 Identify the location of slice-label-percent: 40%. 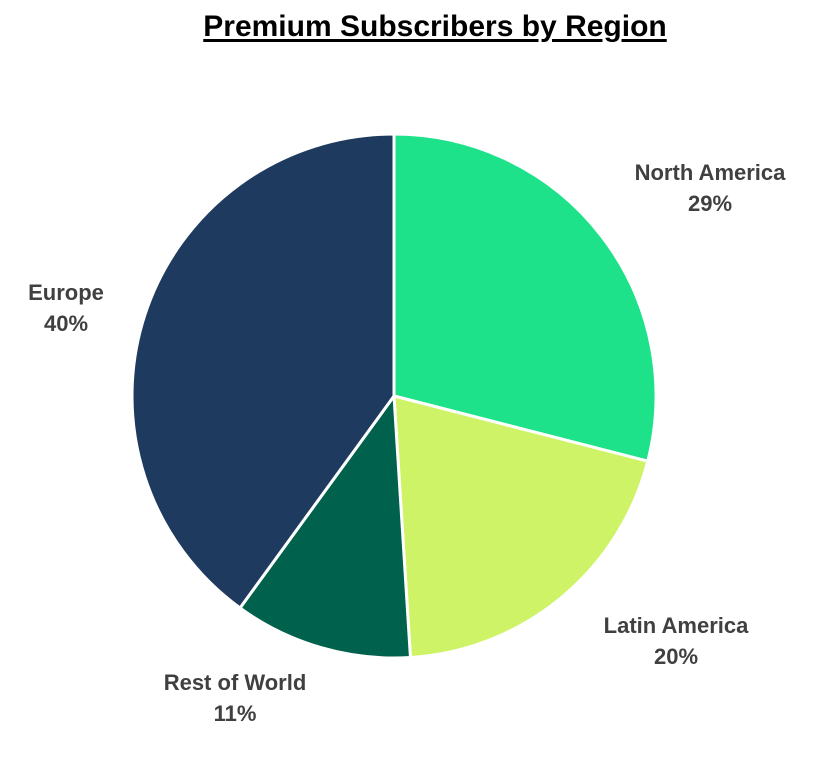
(66, 323).